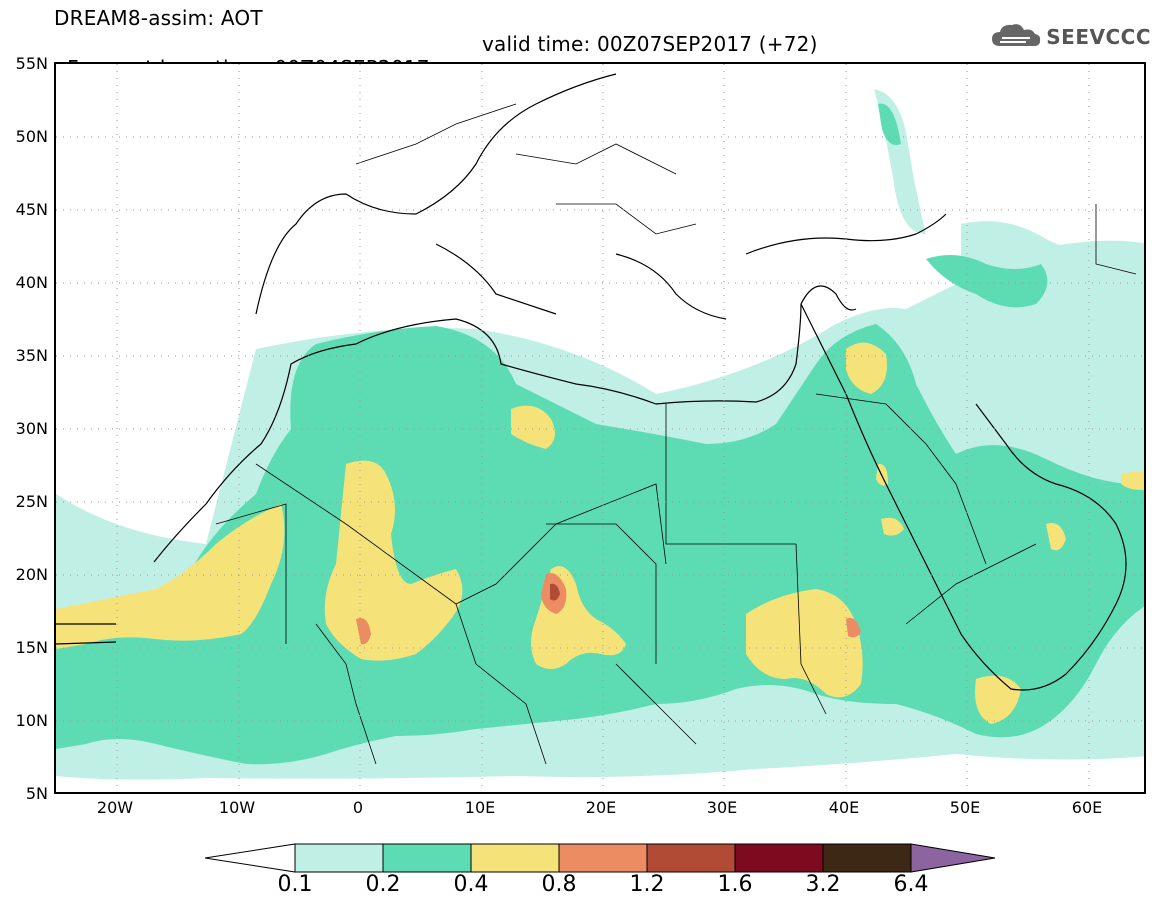 The image size is (1165, 905). What do you see at coordinates (115, 807) in the screenshot?
I see `lon-label: 20W` at bounding box center [115, 807].